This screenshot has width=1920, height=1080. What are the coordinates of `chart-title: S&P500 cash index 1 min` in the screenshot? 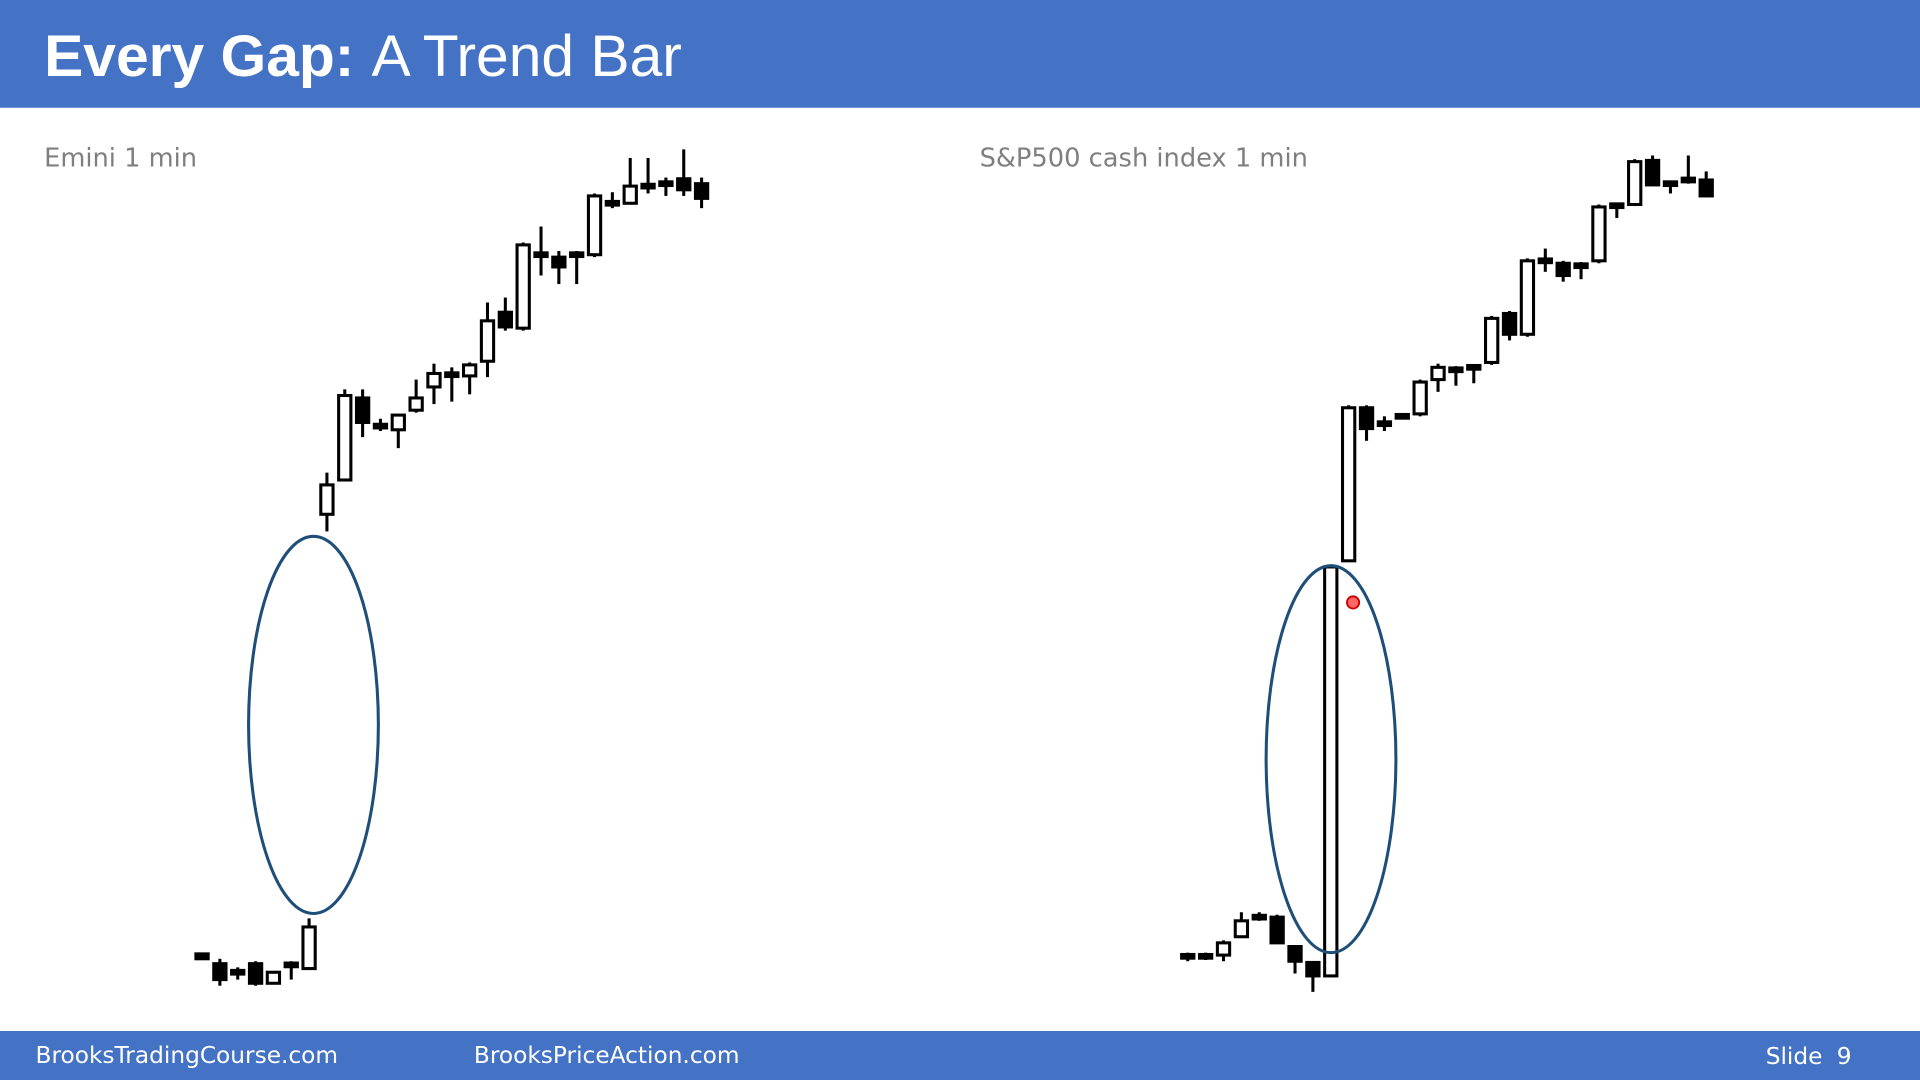 It's located at (1144, 159).